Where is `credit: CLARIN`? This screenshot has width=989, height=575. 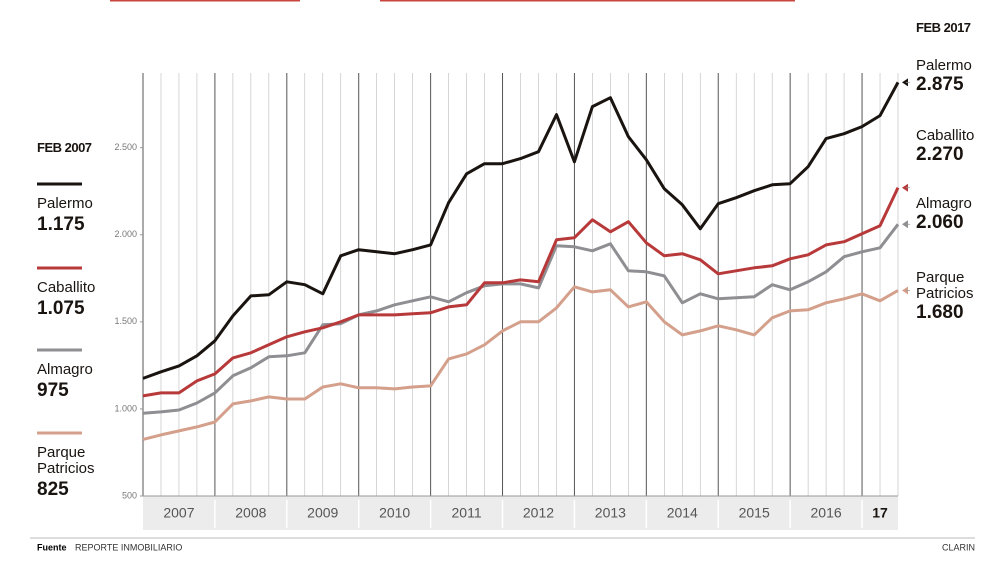 credit: CLARIN is located at coordinates (958, 547).